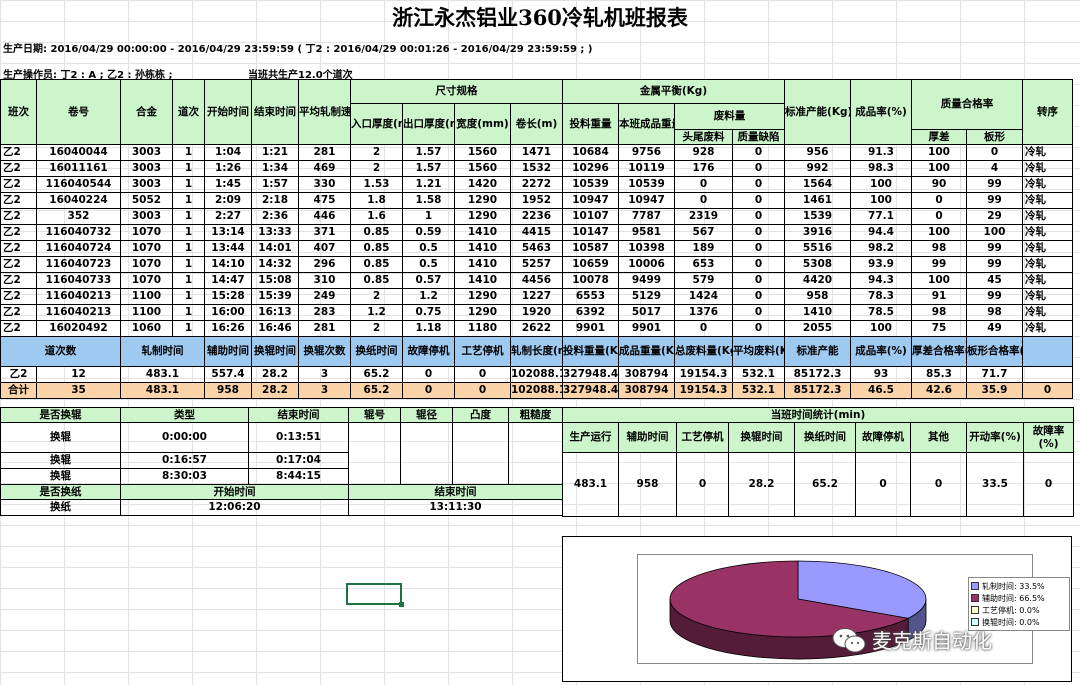 The height and width of the screenshot is (685, 1080). What do you see at coordinates (818, 280) in the screenshot?
I see `table-cell: 4420` at bounding box center [818, 280].